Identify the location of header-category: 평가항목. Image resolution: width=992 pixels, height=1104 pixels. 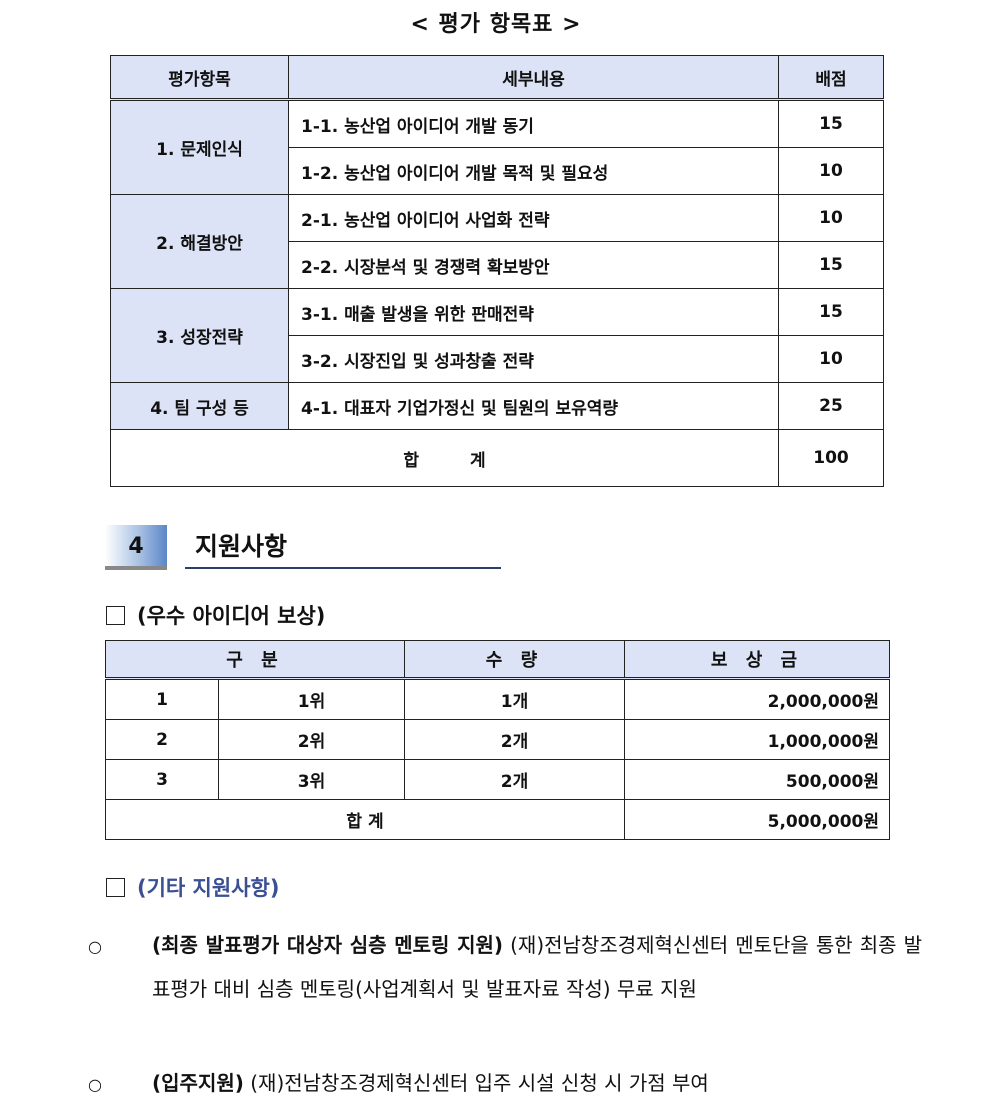
(199, 78).